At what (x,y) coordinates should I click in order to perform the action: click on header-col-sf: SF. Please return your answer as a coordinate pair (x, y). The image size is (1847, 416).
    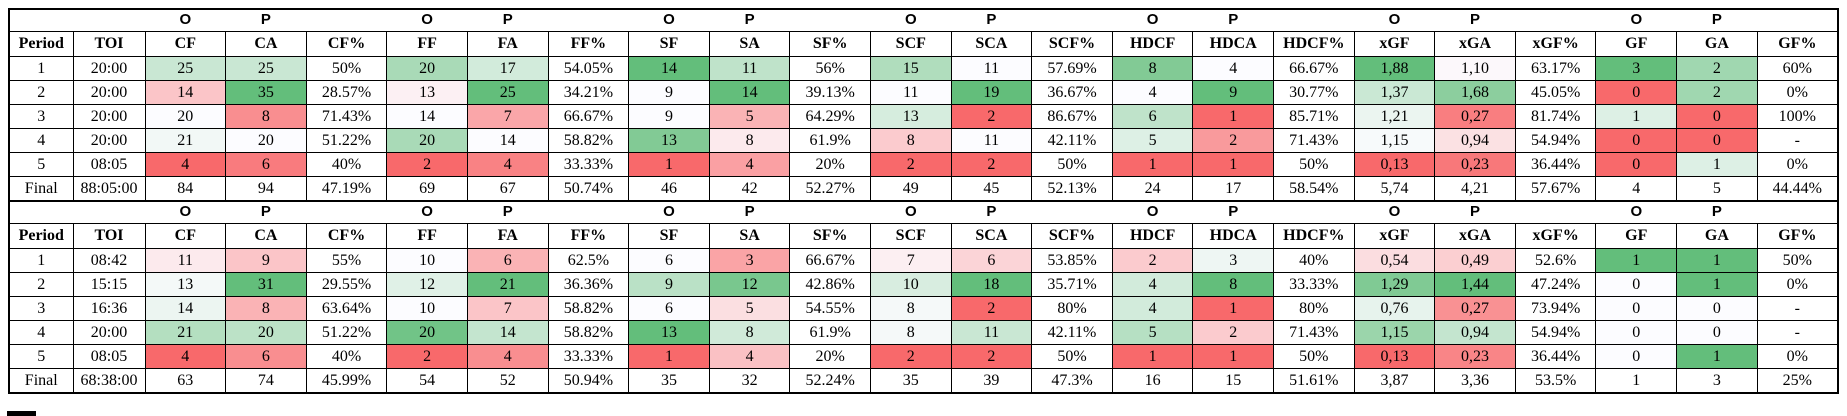
    Looking at the image, I should click on (669, 44).